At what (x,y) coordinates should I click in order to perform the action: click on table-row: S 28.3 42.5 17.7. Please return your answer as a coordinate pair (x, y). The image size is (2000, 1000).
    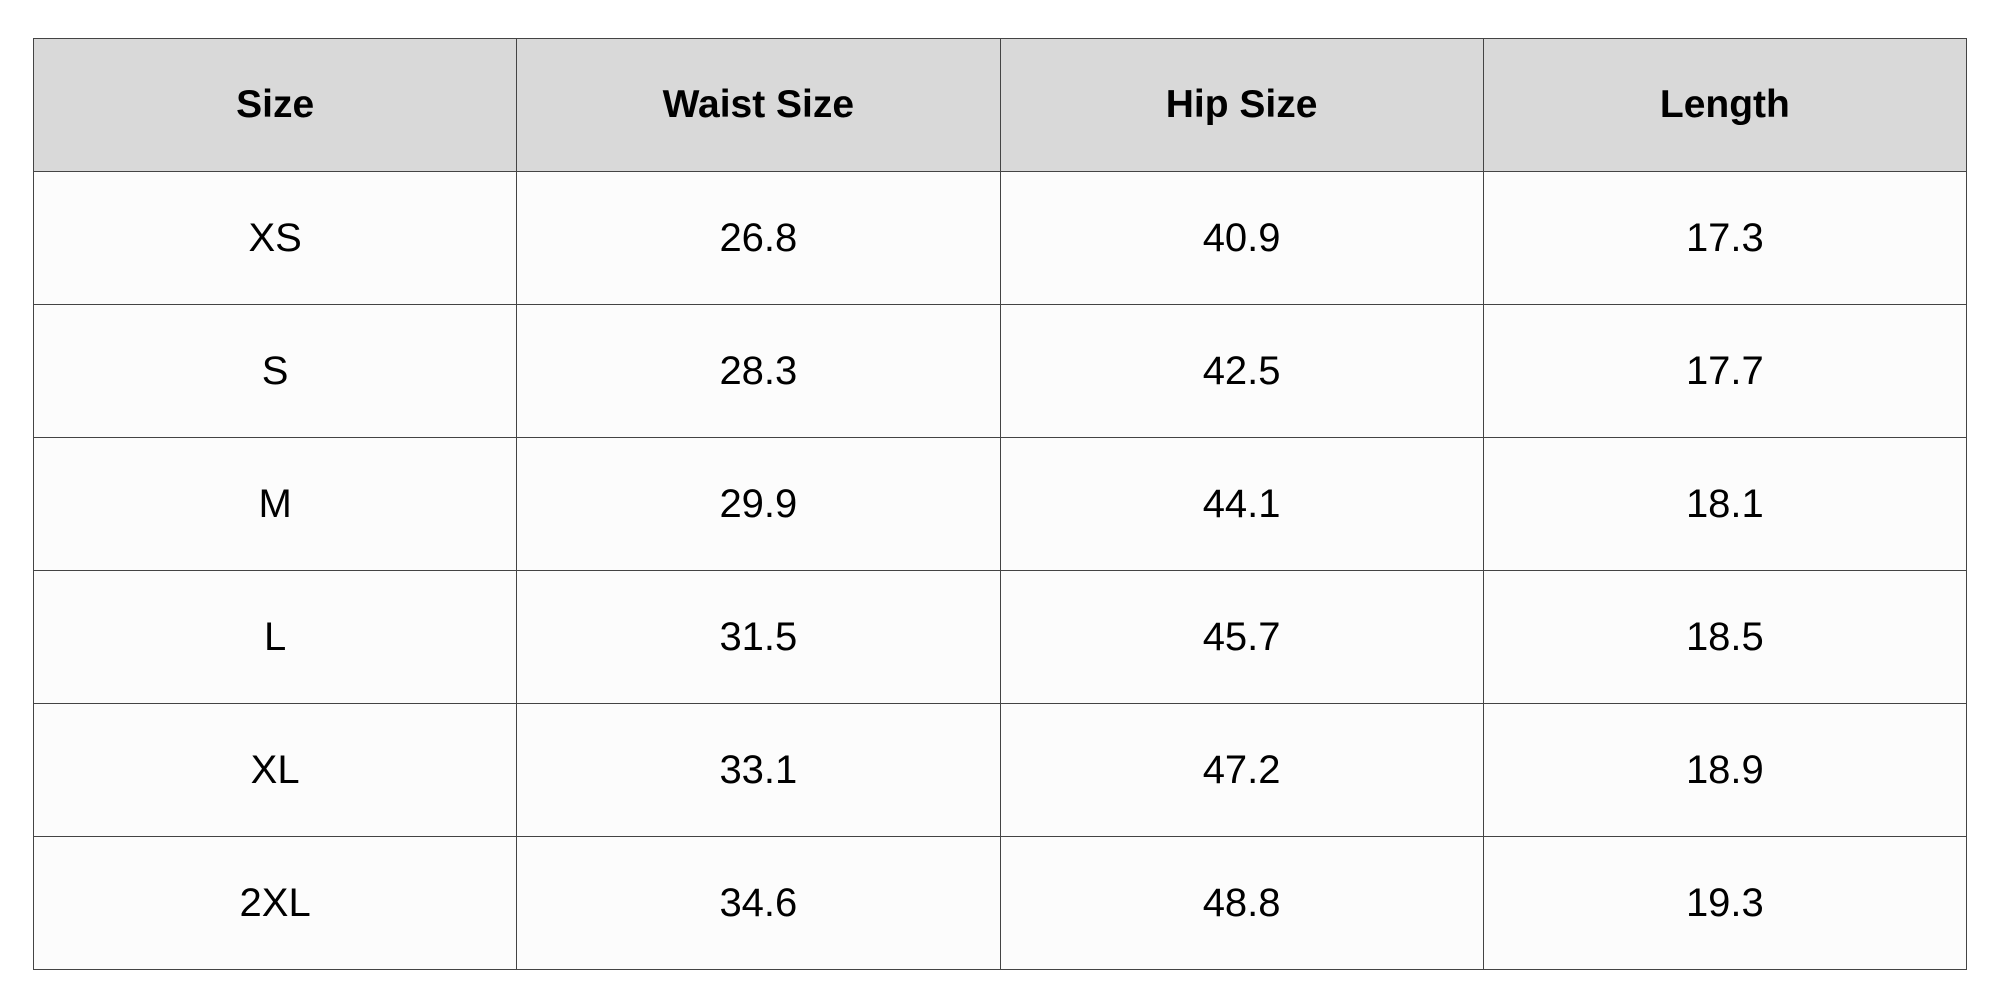
    Looking at the image, I should click on (1000, 371).